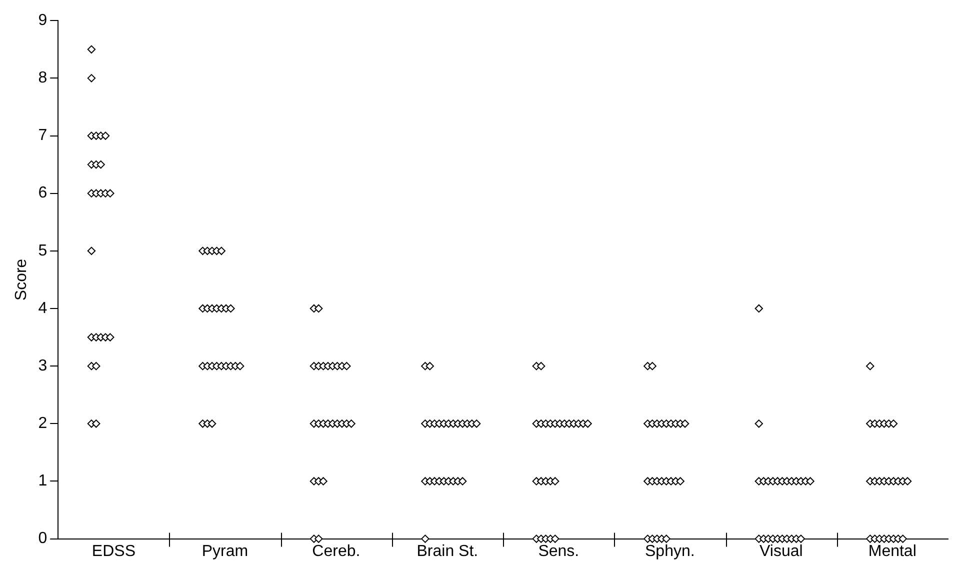  Describe the element at coordinates (43, 423) in the screenshot. I see `y-tick-label: 2` at that location.